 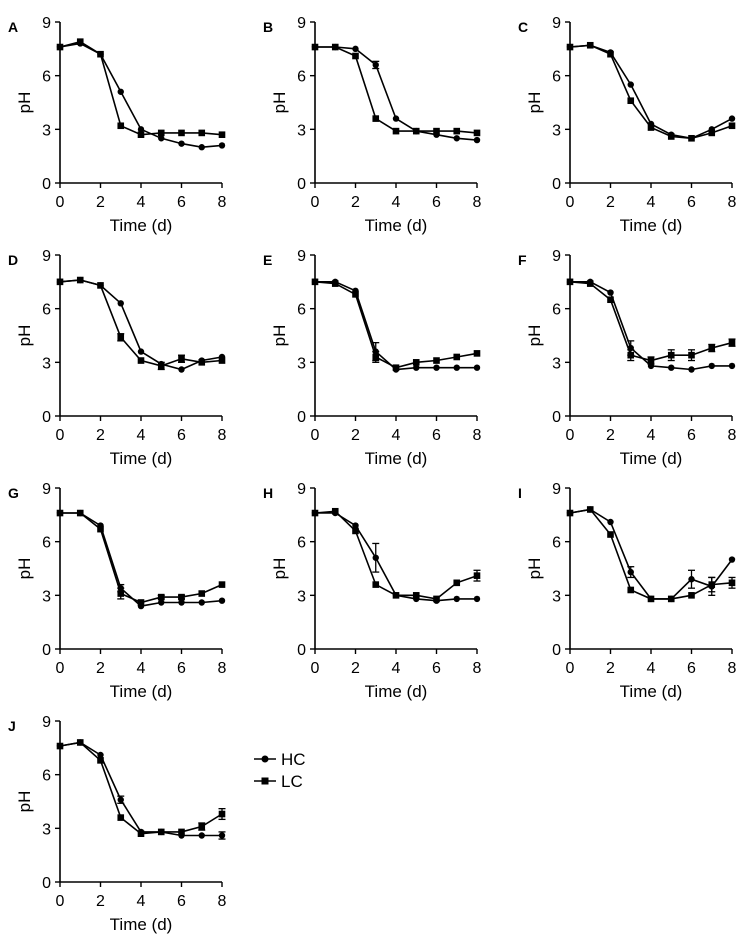 What do you see at coordinates (534, 569) in the screenshot?
I see `y-axis-title-i: pH` at bounding box center [534, 569].